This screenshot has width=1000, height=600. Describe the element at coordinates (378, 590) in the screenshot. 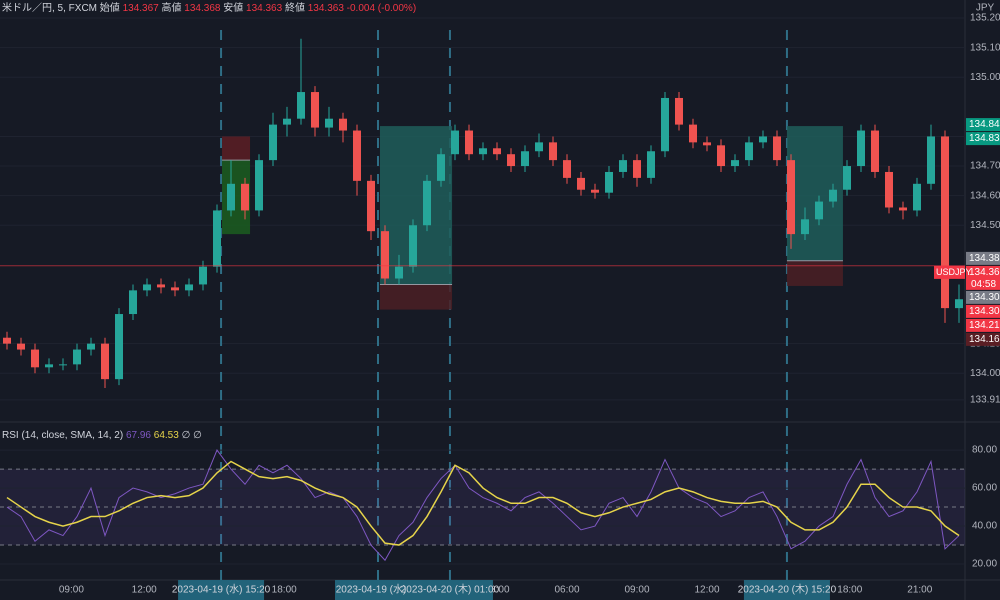

I see `marker-label: 2023-04-19 (水) 21` at that location.